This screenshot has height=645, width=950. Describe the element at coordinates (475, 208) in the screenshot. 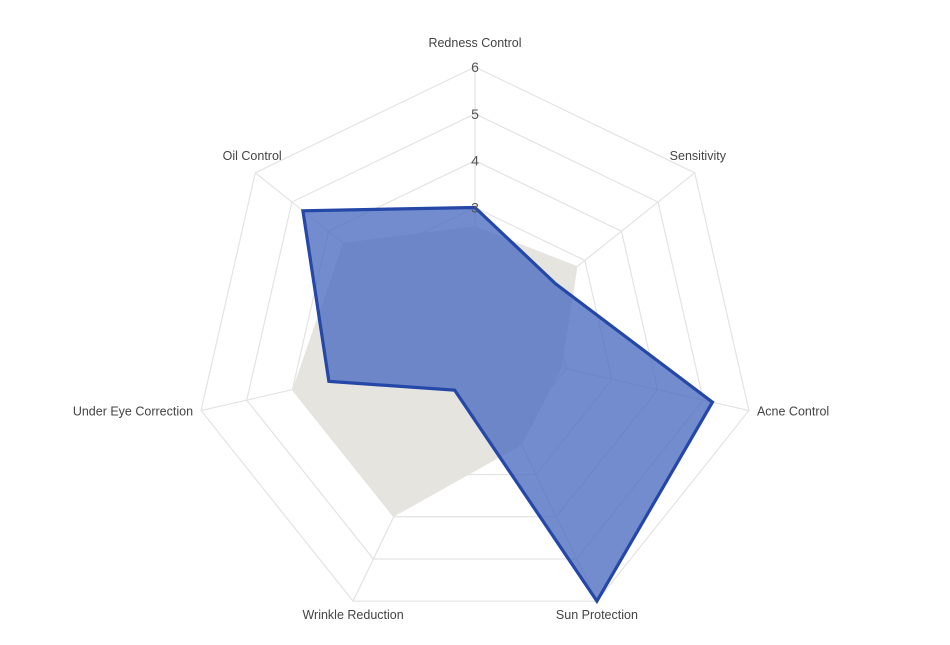

I see `tick-label: 3` at that location.